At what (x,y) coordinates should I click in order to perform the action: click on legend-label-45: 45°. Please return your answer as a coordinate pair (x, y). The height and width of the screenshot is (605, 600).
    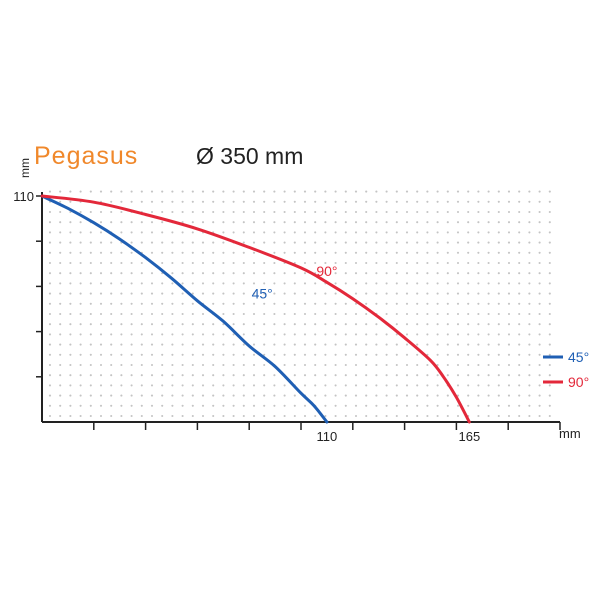
    Looking at the image, I should click on (578, 357).